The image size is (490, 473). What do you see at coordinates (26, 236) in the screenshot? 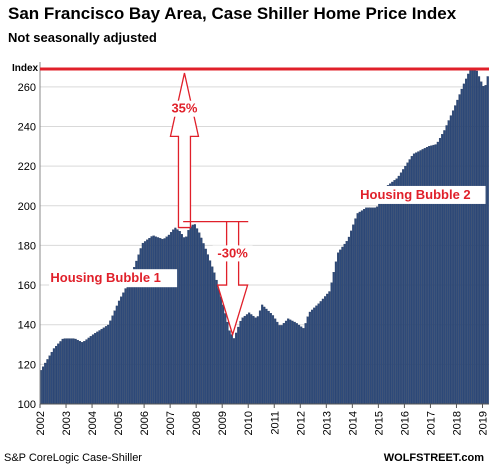
I see `y-axis: 100 120 140 160 180 200 220 240 260 Index` at bounding box center [26, 236].